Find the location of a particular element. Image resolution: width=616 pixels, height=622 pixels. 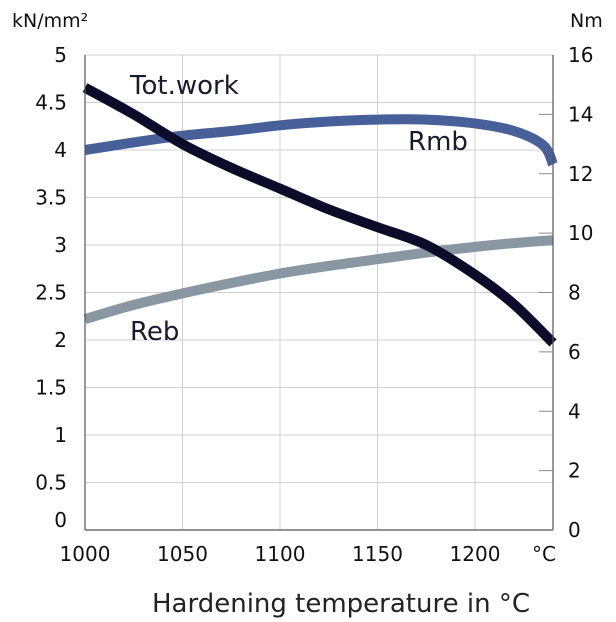

y-right-tick-label: 2 is located at coordinates (574, 471).